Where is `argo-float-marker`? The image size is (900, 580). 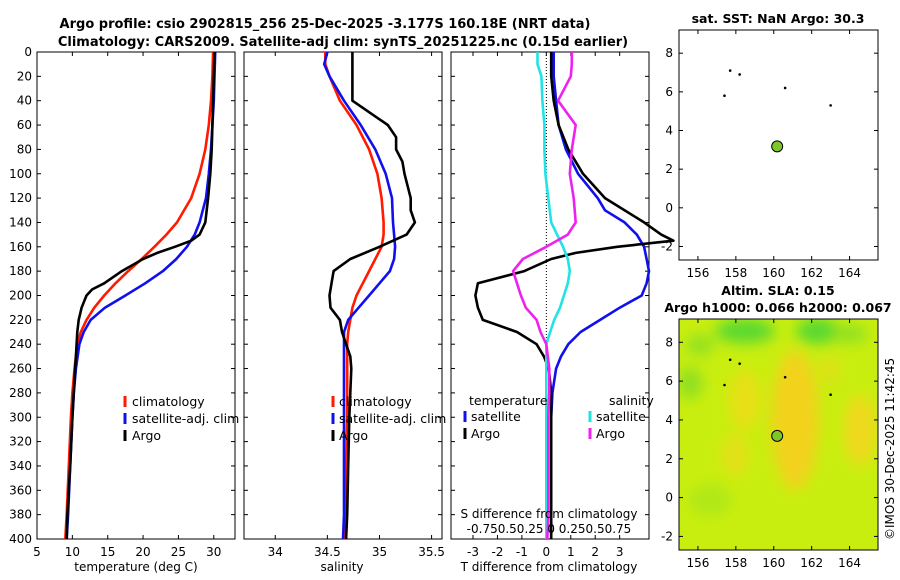
argo-float-marker is located at coordinates (777, 435).